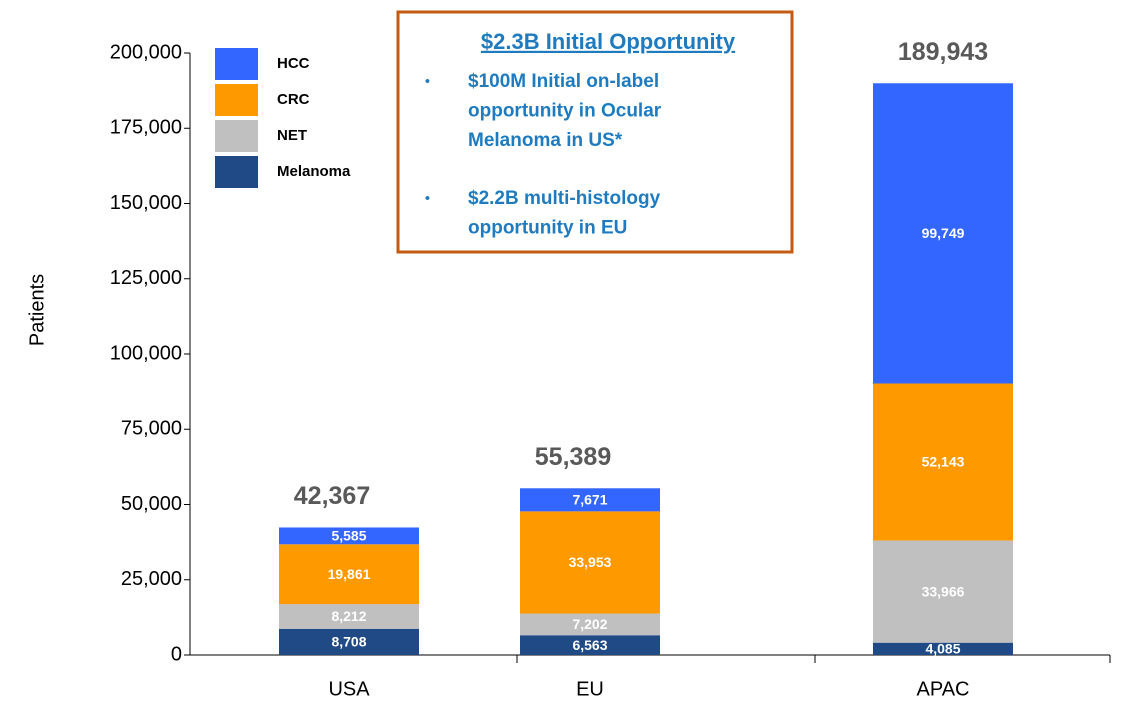 The width and height of the screenshot is (1122, 702). I want to click on y-axis-label: Patients, so click(37, 310).